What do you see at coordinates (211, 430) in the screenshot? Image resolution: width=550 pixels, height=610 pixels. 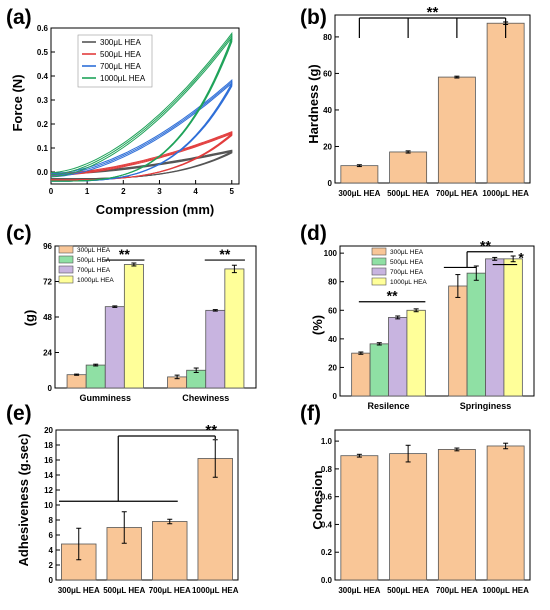 I see `panel-e-sig-label: **` at bounding box center [211, 430].